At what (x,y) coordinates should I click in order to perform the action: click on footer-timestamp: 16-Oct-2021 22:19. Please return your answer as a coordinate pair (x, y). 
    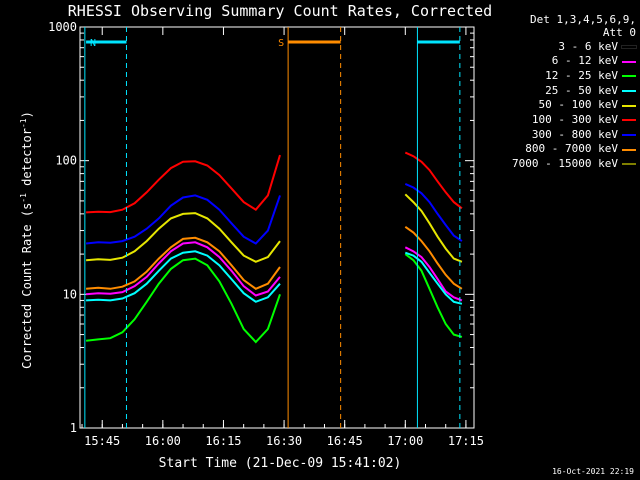
    Looking at the image, I should click on (593, 471).